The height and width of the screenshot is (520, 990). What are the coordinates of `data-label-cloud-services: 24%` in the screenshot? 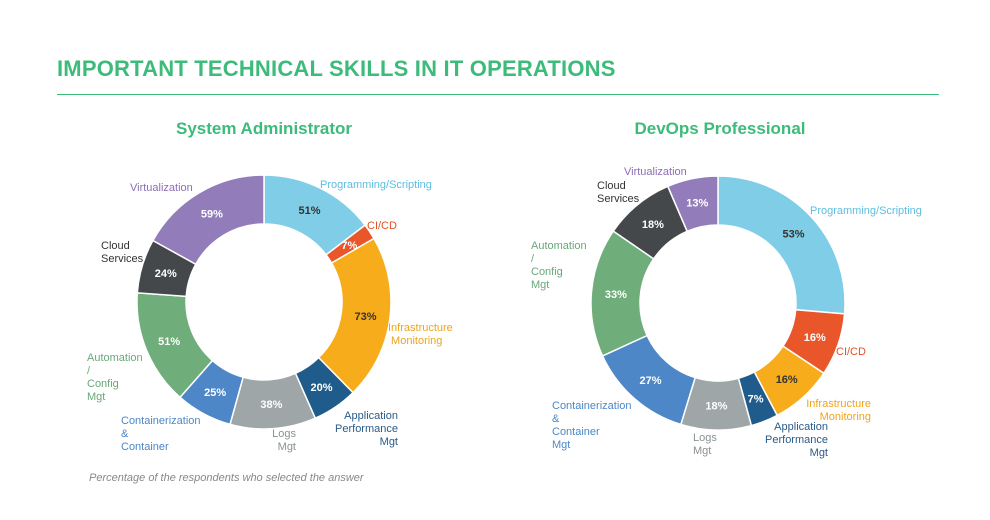 It's located at (166, 274).